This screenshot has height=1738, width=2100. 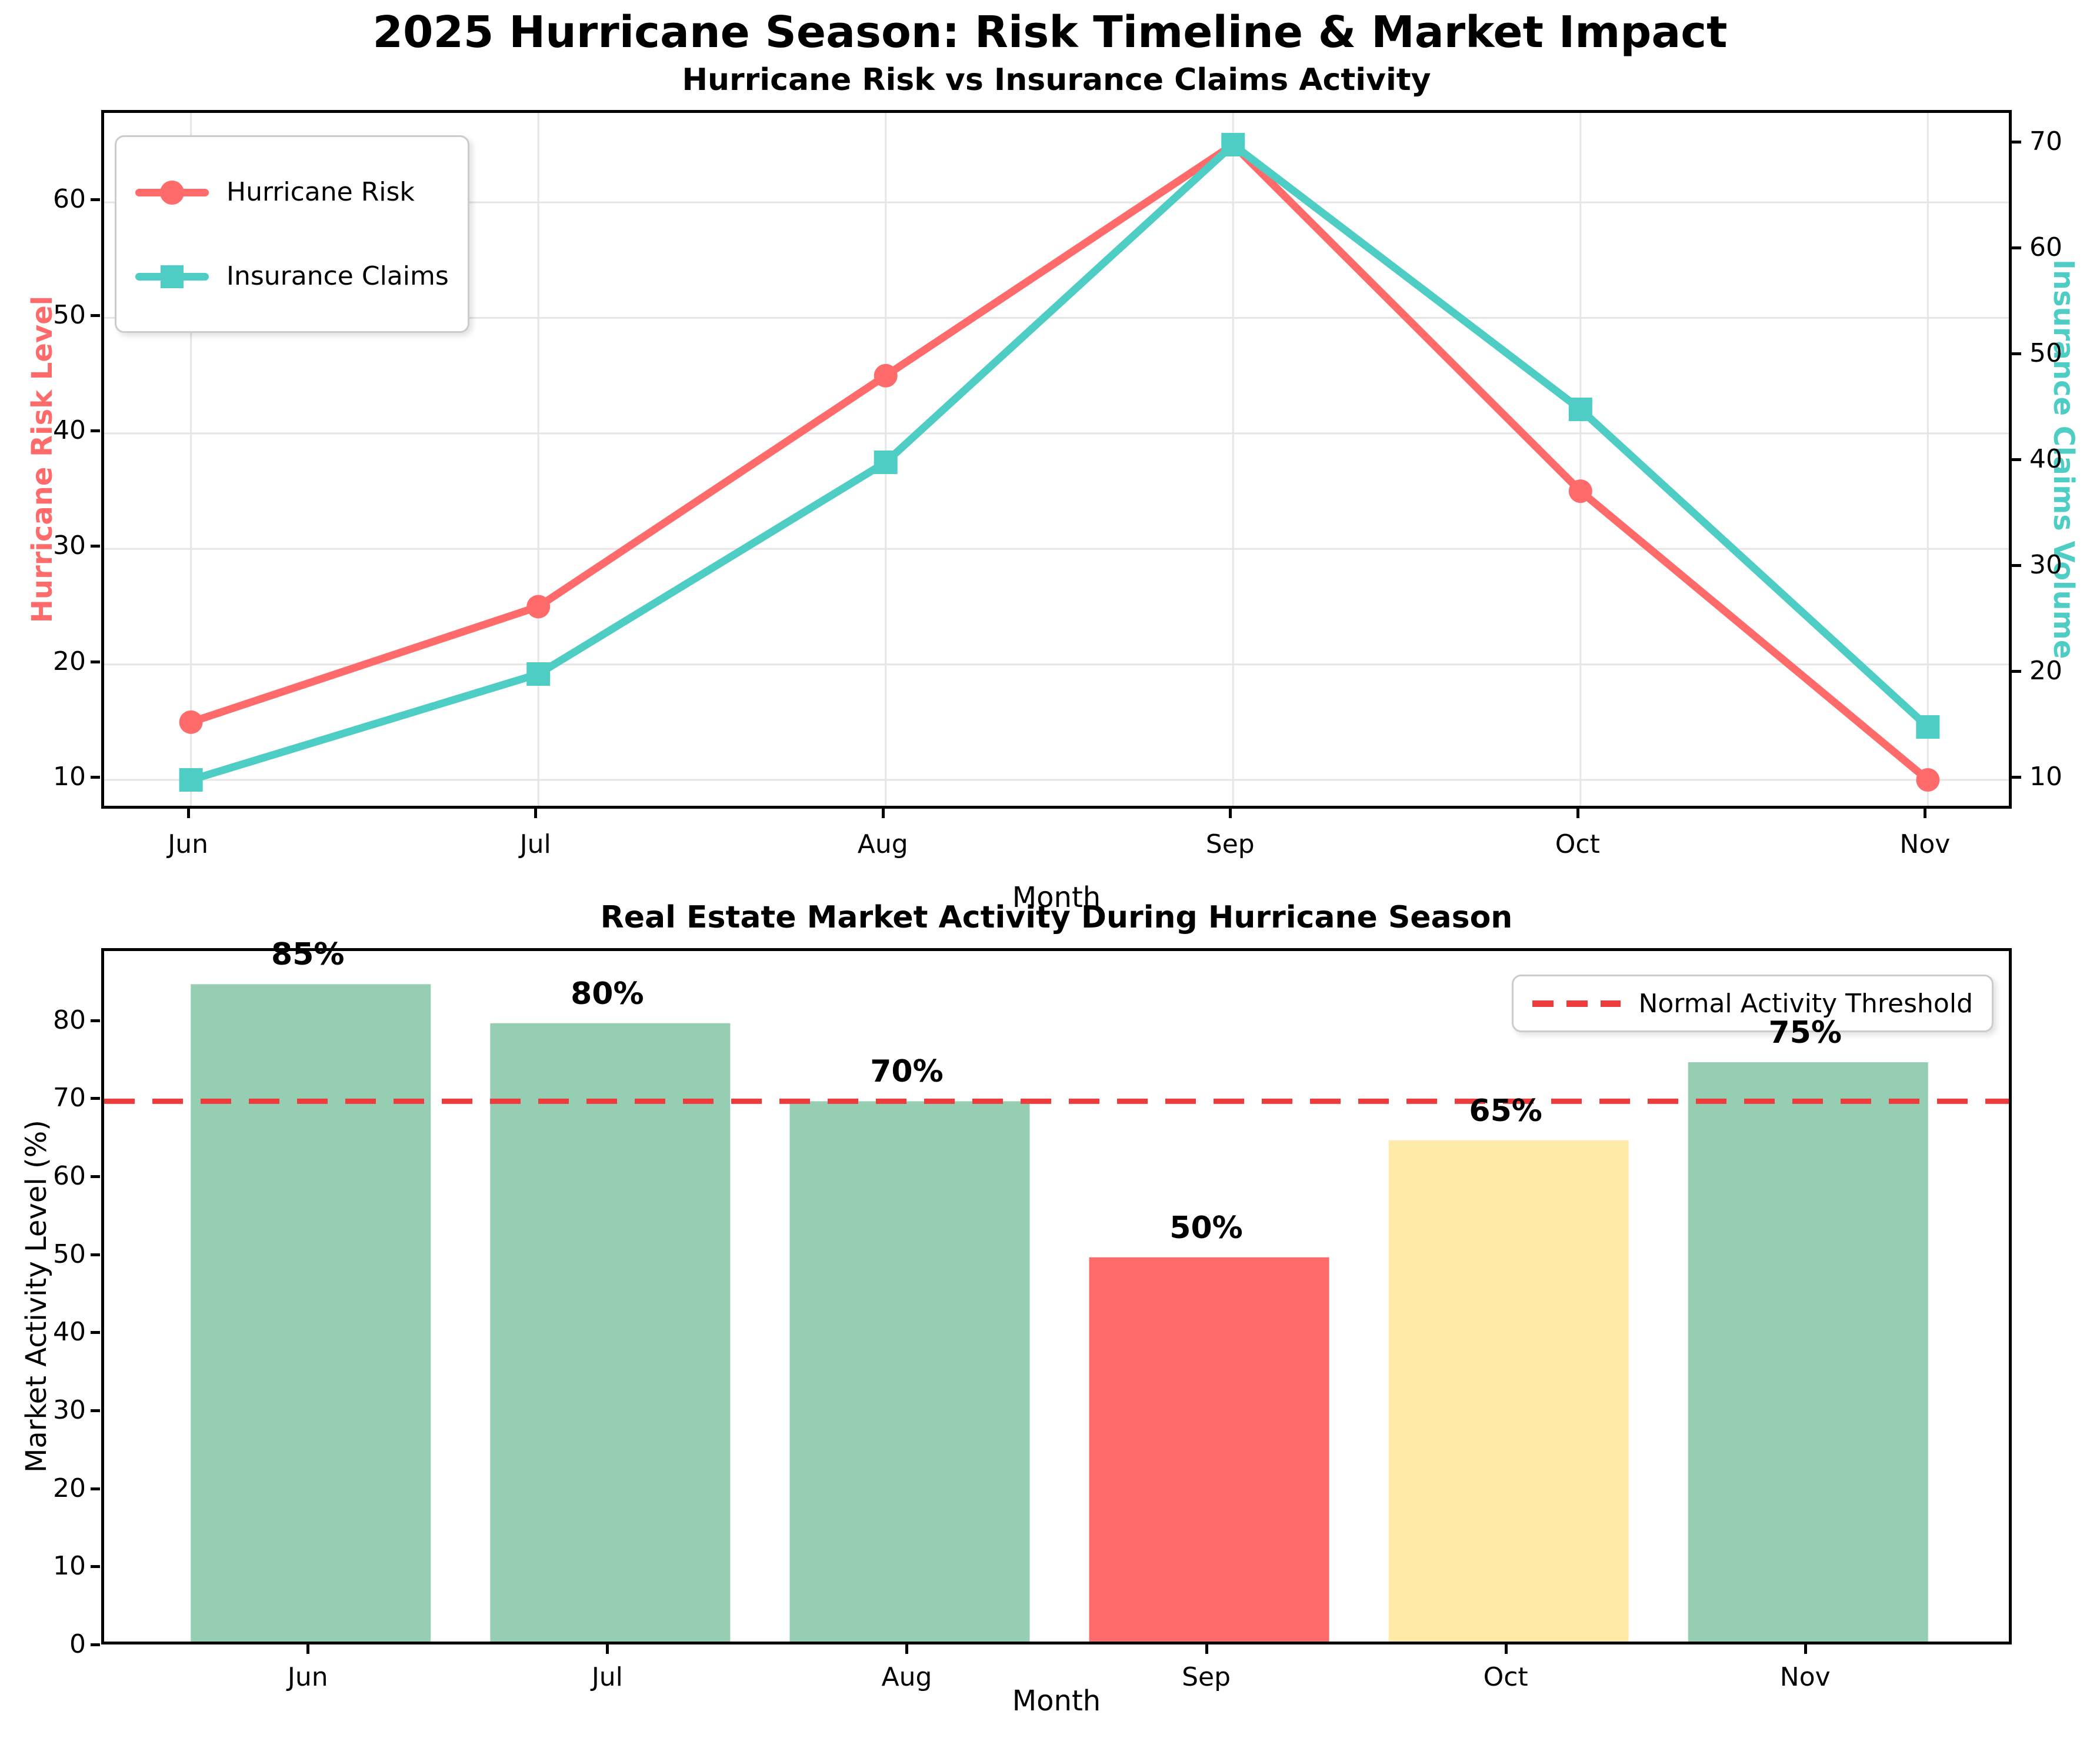 I want to click on bar-value-label: 70%, so click(x=907, y=1072).